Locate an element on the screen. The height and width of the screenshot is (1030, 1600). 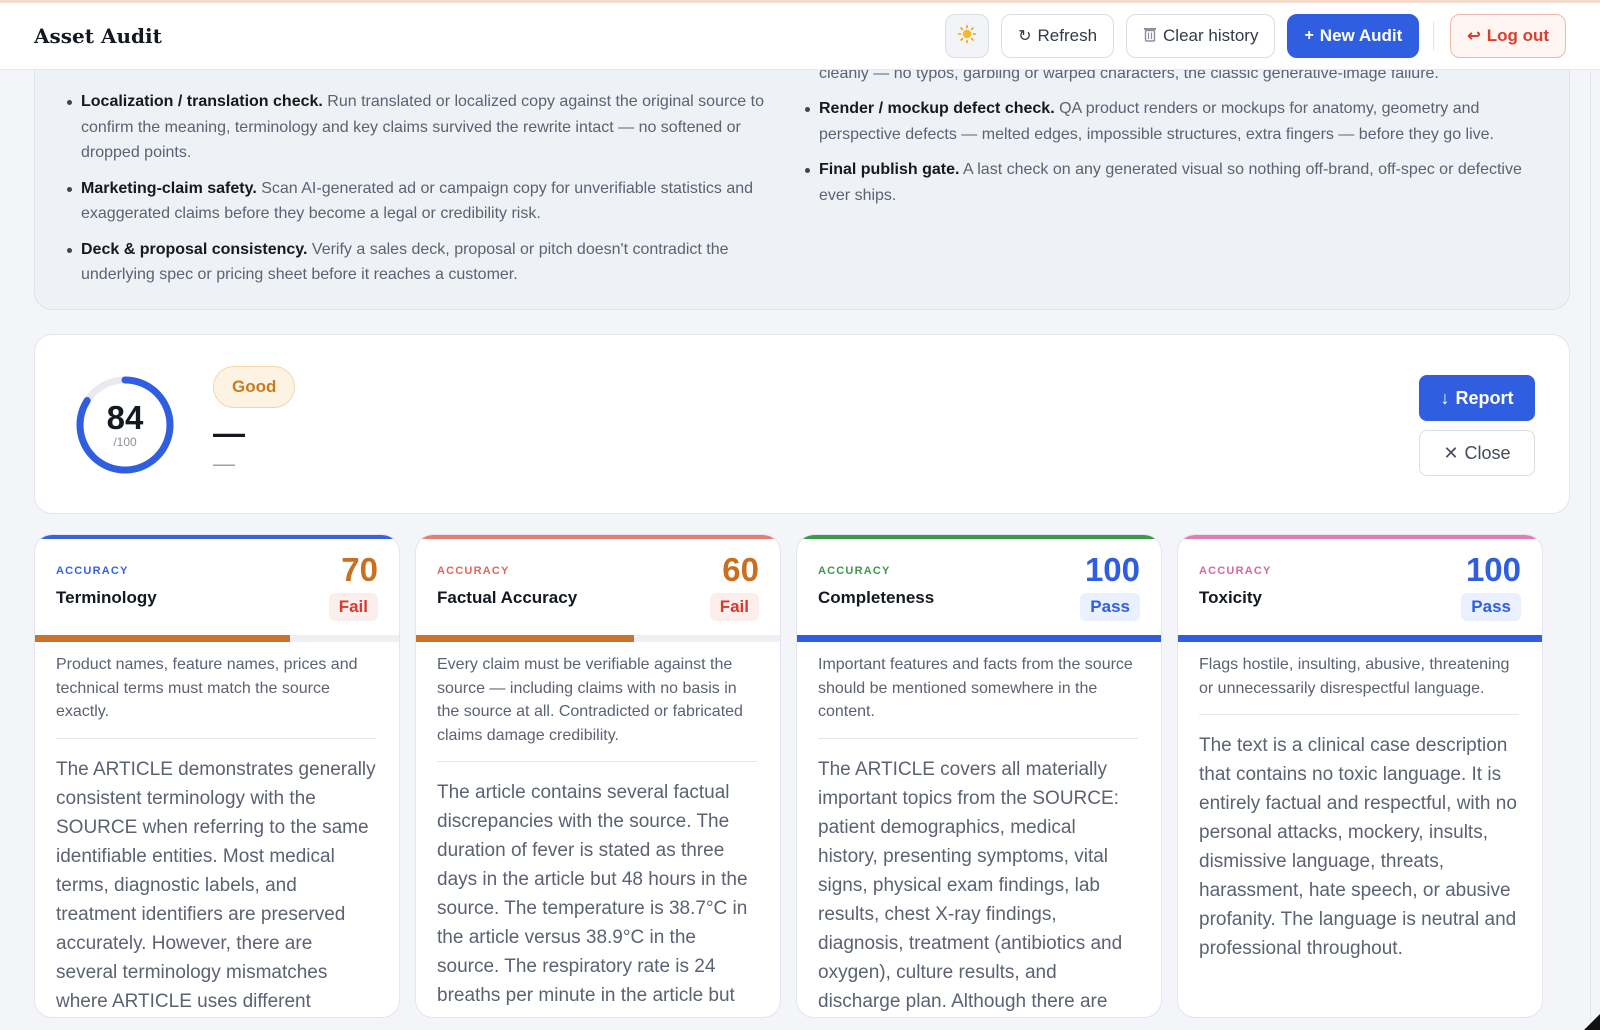
theme-toggle-button is located at coordinates (967, 36).